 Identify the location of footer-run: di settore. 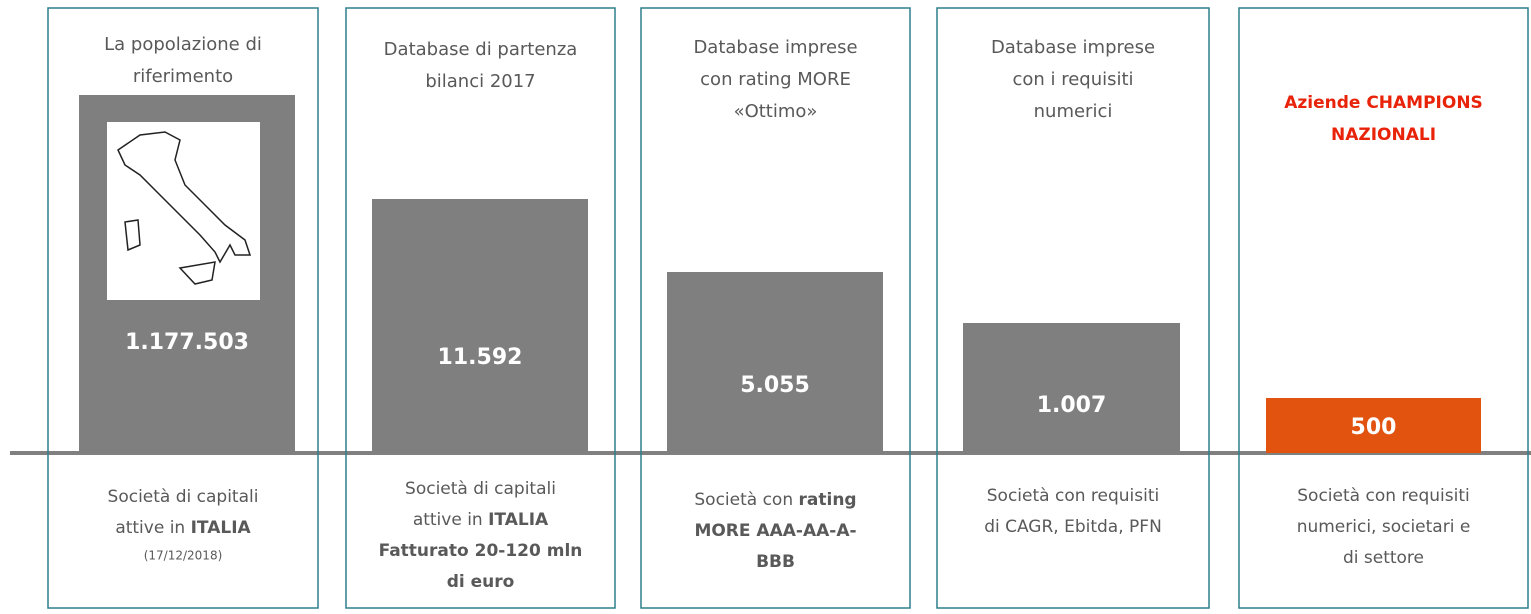
(1383, 558).